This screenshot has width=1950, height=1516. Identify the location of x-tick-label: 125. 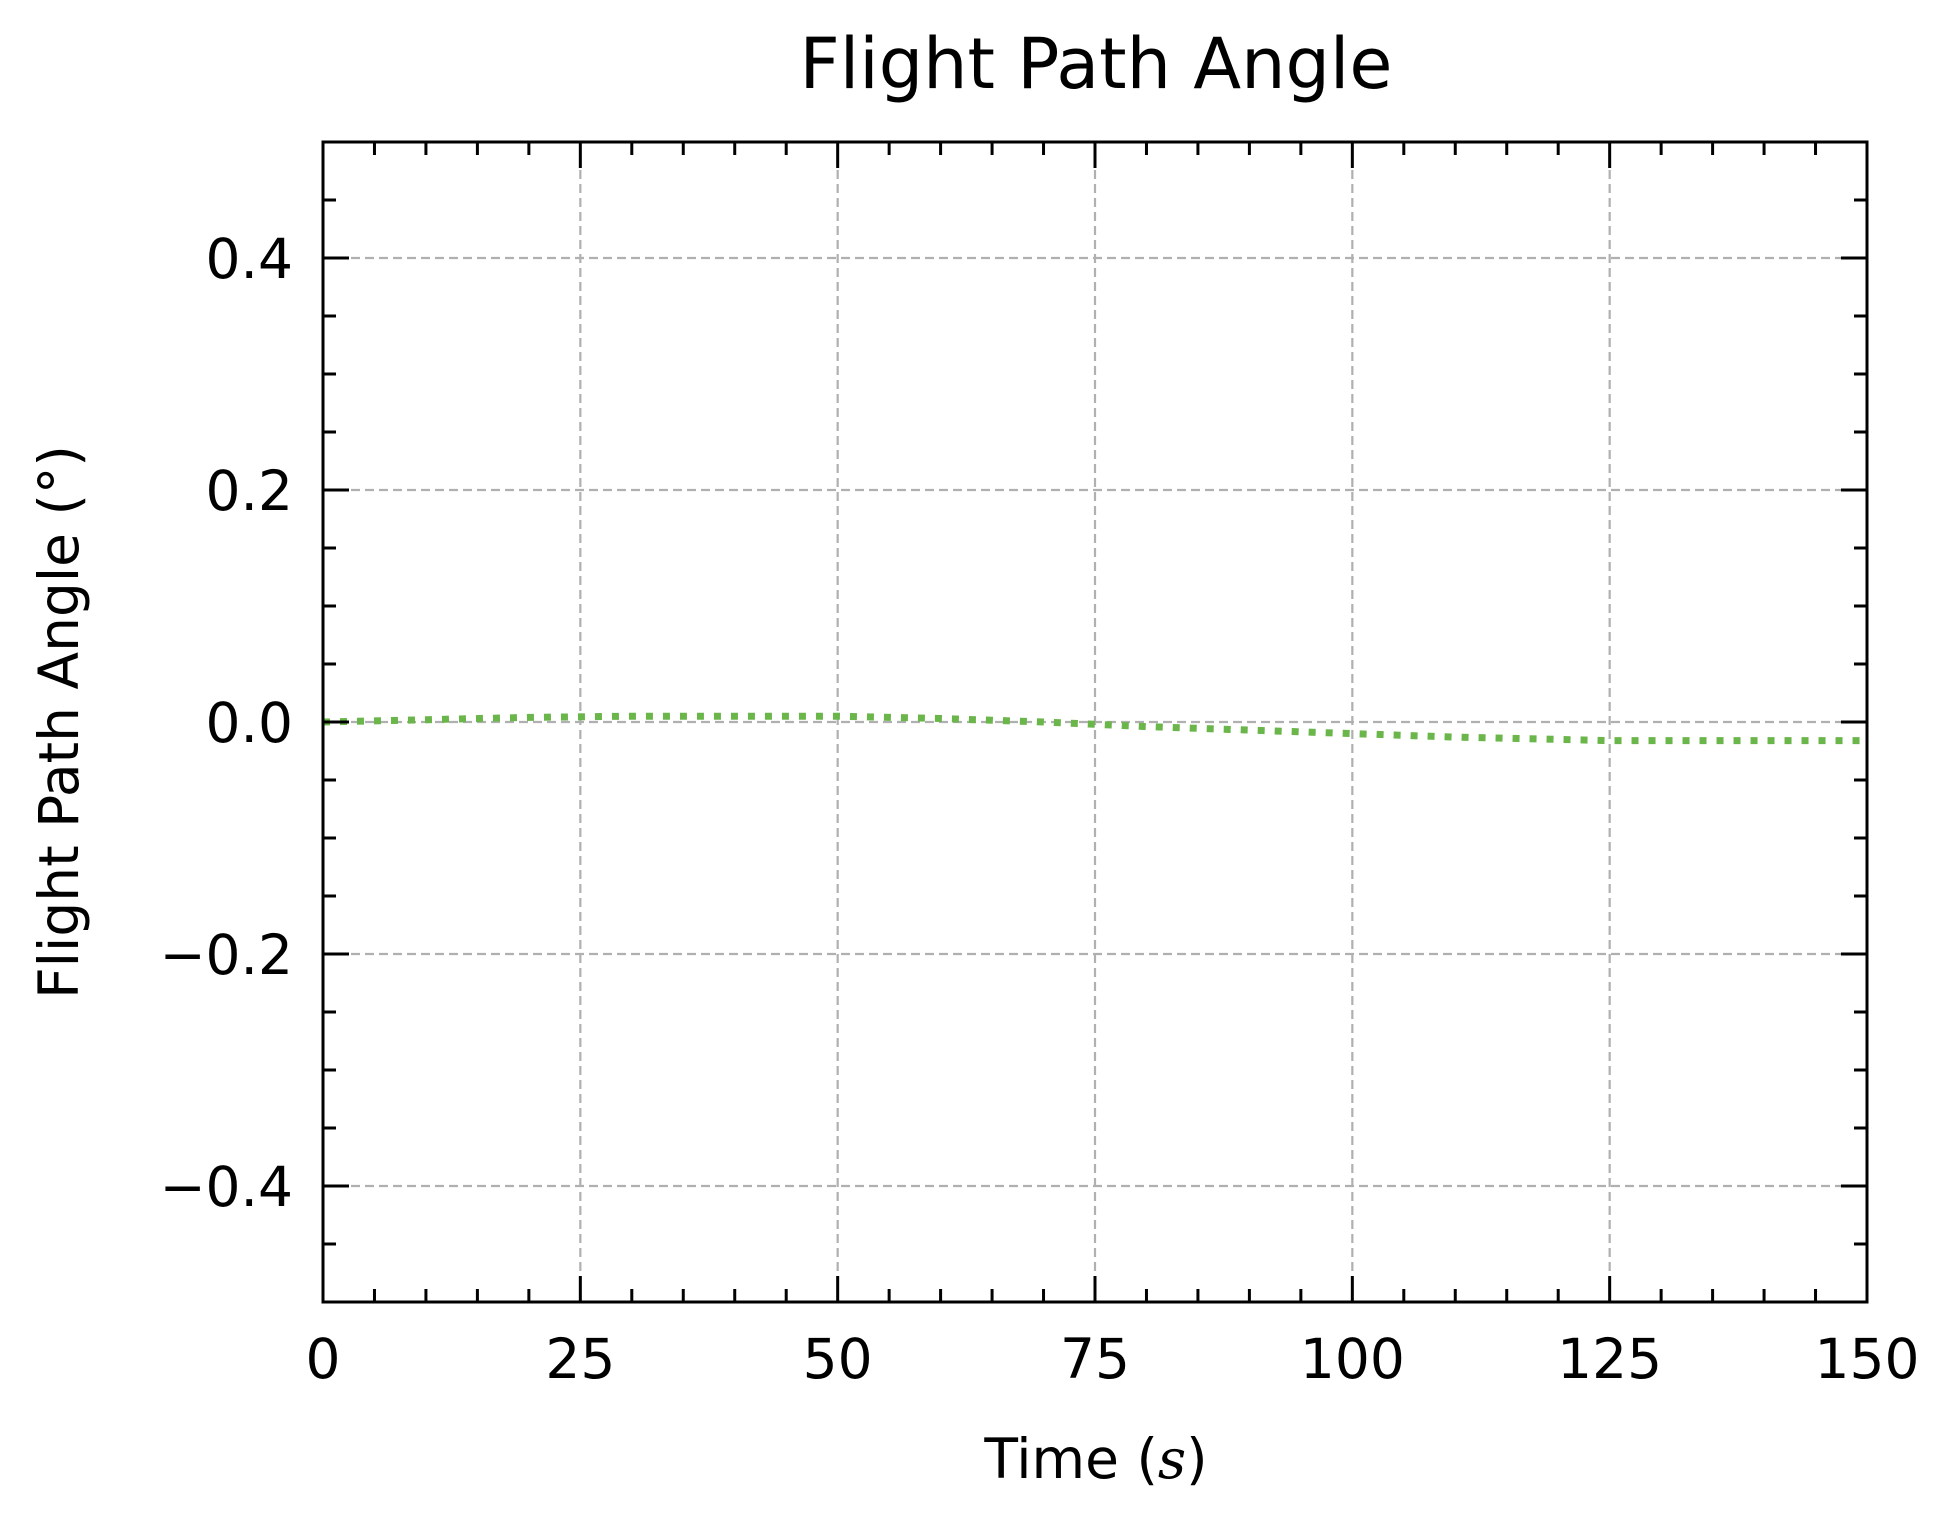
(1609, 1359).